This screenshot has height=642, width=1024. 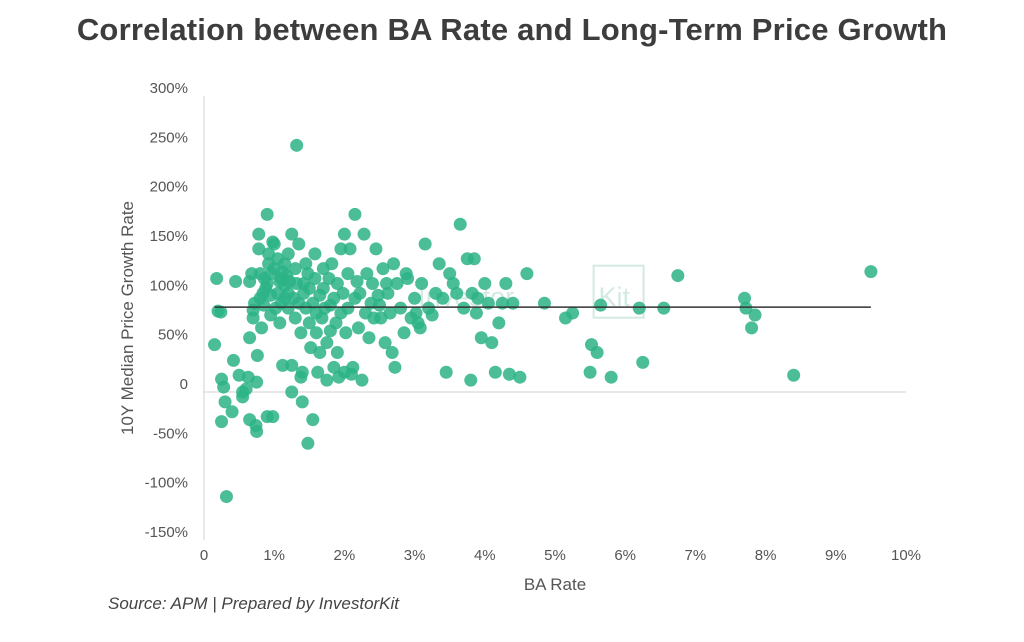 What do you see at coordinates (625, 555) in the screenshot?
I see `x-tick-label: 6%` at bounding box center [625, 555].